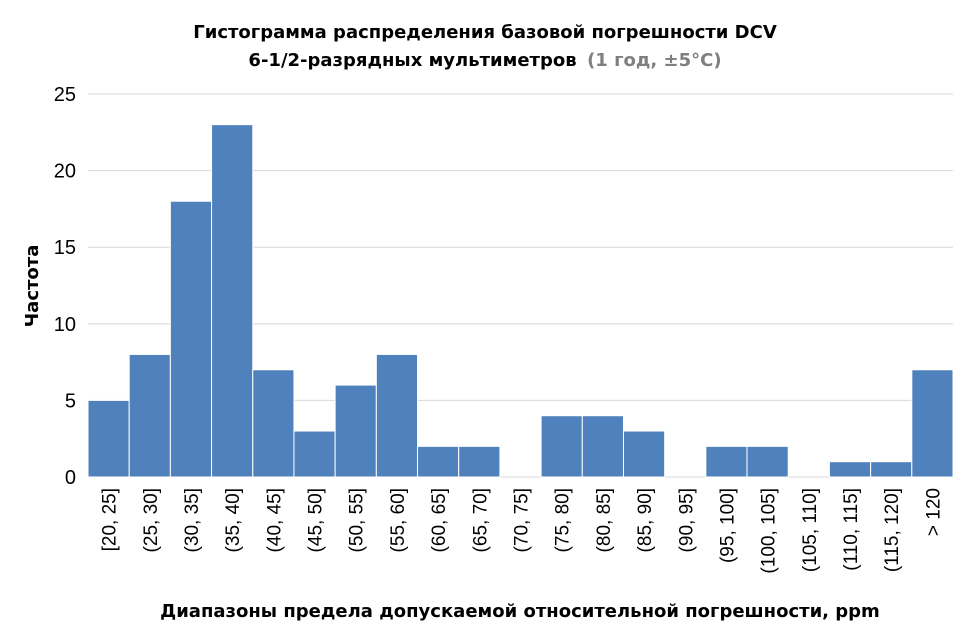 Image resolution: width=970 pixels, height=641 pixels. Describe the element at coordinates (274, 520) in the screenshot. I see `x-tick-label: (40, 45]` at that location.